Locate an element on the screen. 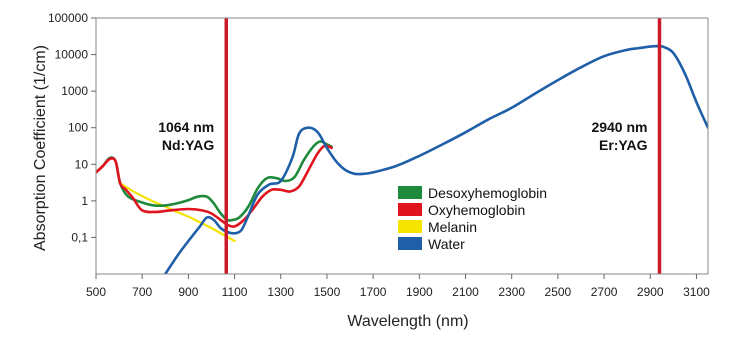 The image size is (732, 338). y-tick-label: 1 is located at coordinates (84, 201).